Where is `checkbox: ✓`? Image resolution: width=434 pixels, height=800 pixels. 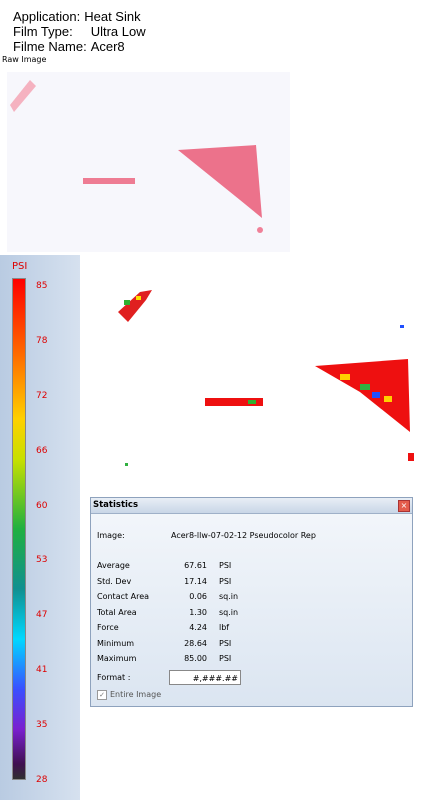
checkbox: ✓ is located at coordinates (102, 695).